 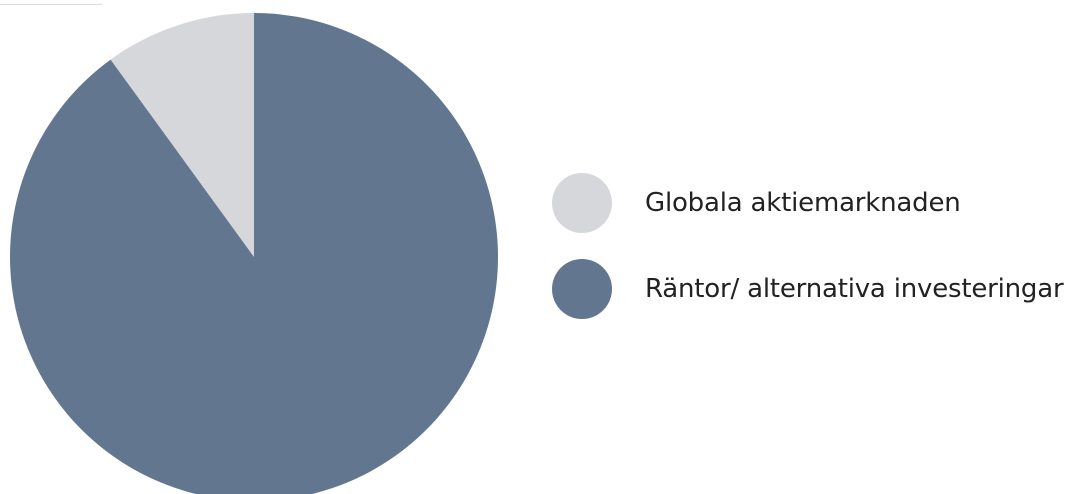 I want to click on pie-slice-globala-aktiemarknaden, so click(x=182, y=135).